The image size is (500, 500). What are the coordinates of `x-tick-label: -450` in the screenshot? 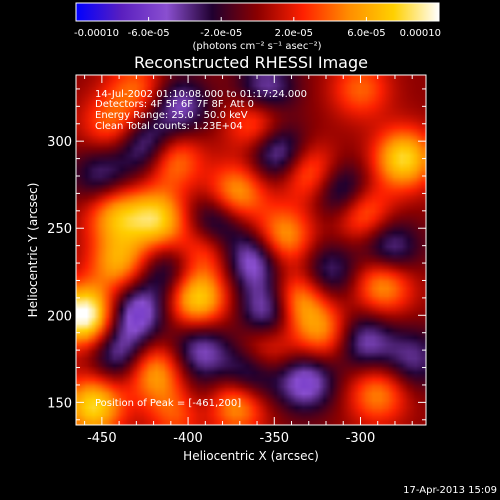 It's located at (102, 438).